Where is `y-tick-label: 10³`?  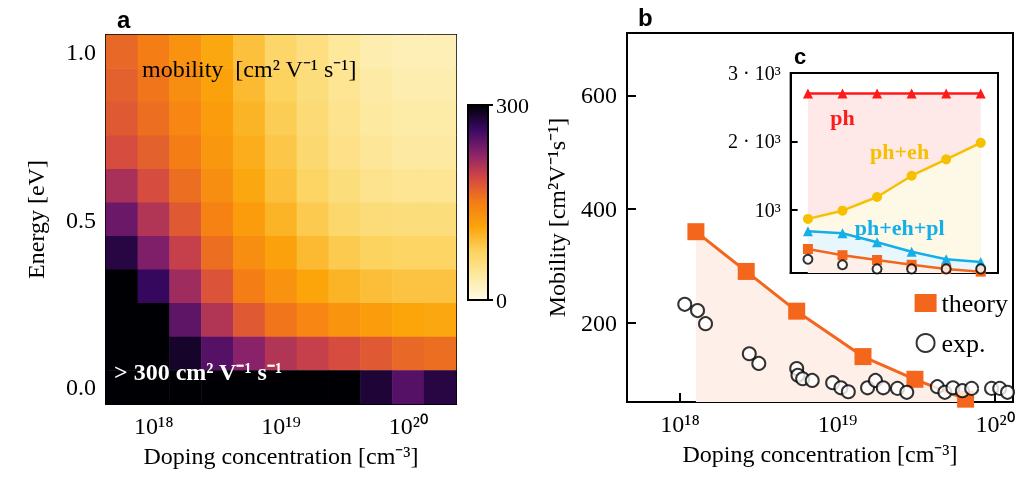
y-tick-label: 10³ is located at coordinates (767, 209).